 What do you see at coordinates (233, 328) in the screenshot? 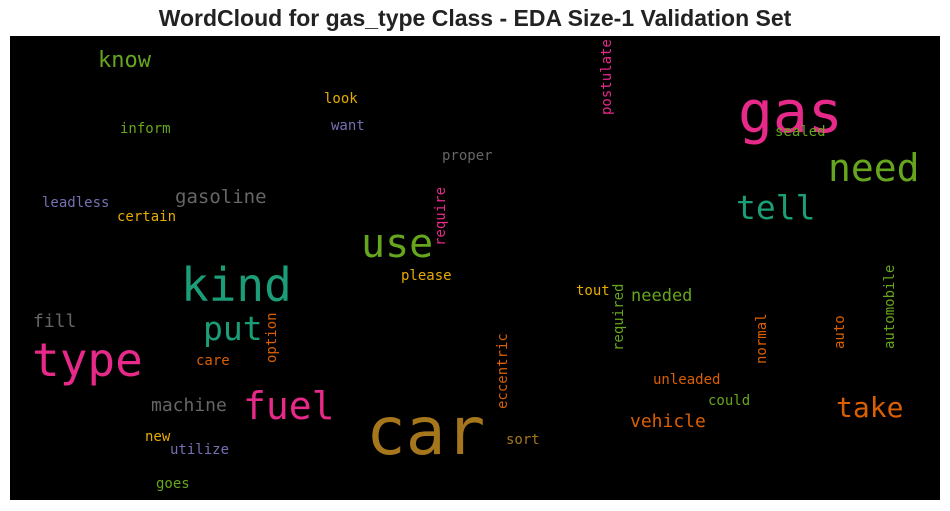
I see `word-put: put` at bounding box center [233, 328].